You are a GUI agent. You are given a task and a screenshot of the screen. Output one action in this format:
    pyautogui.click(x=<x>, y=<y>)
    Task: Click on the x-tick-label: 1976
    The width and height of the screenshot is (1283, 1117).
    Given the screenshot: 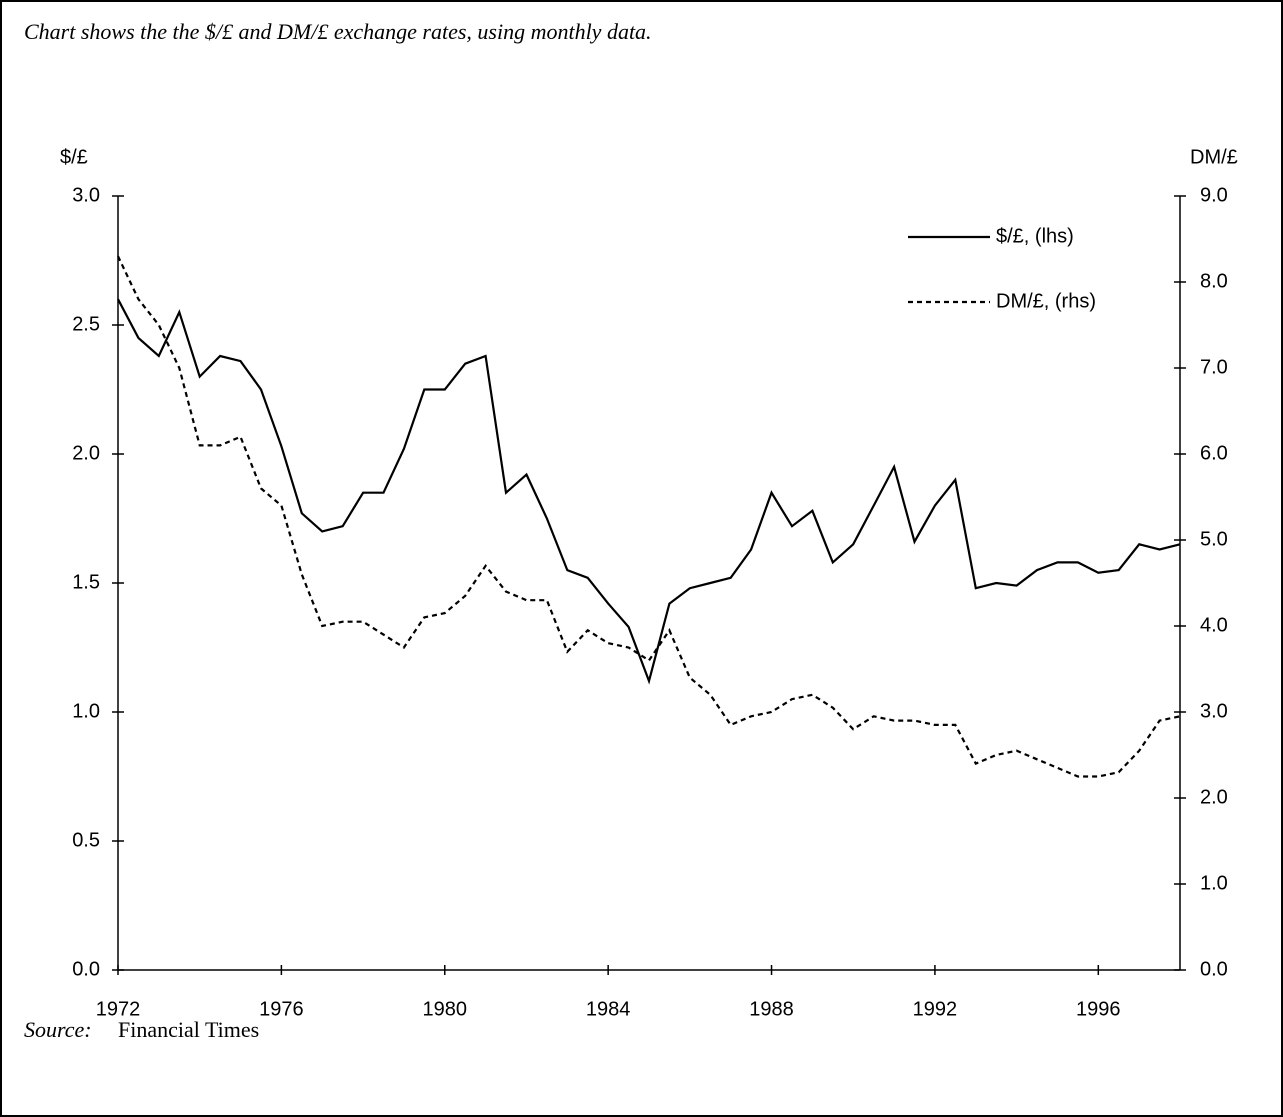 What is the action you would take?
    pyautogui.click(x=281, y=1009)
    